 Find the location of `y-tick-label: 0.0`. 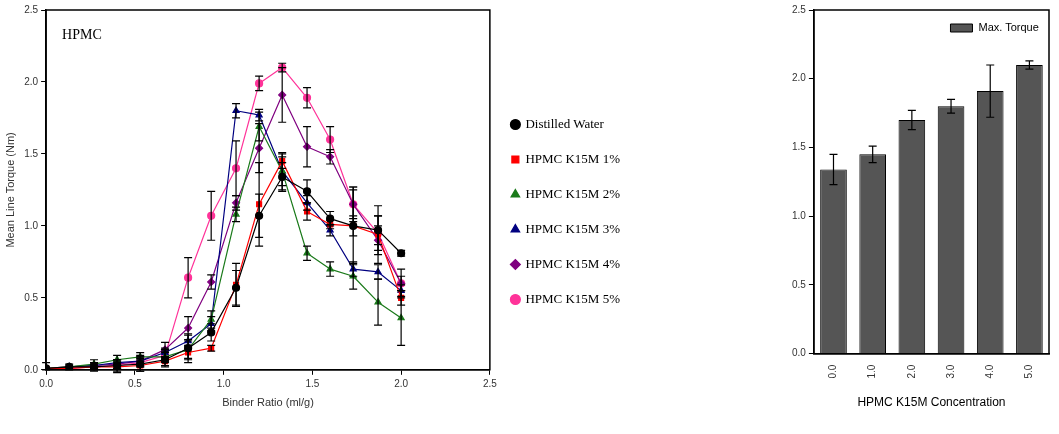

y-tick-label: 0.0 is located at coordinates (799, 353).